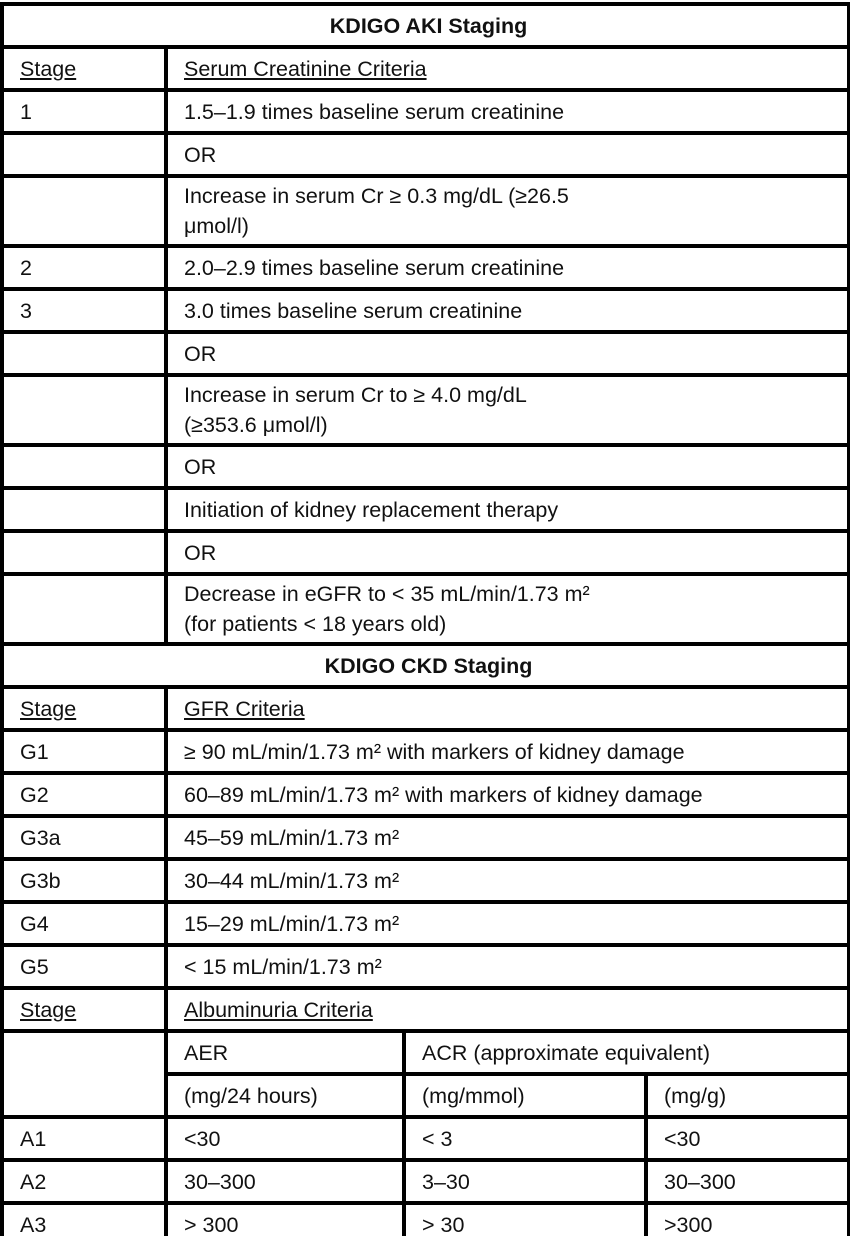  I want to click on aki-criteria-cell: 2.0–2.9 times baseline serum creatinine, so click(506, 267).